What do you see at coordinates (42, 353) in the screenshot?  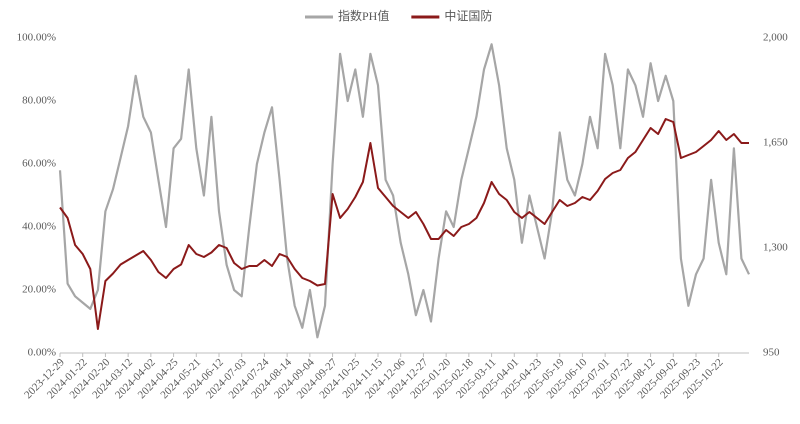 I see `y-tick-label: 0.00%` at bounding box center [42, 353].